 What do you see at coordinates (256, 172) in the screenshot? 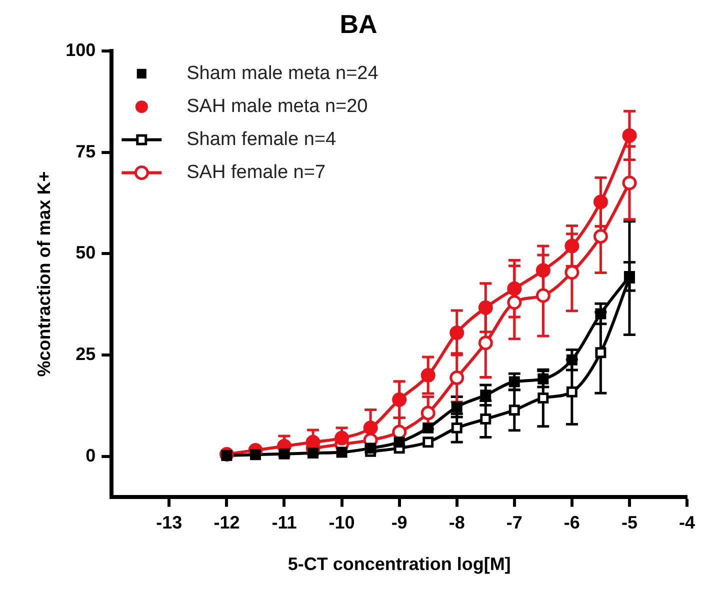
I see `legend-label: SAH female n=7` at bounding box center [256, 172].